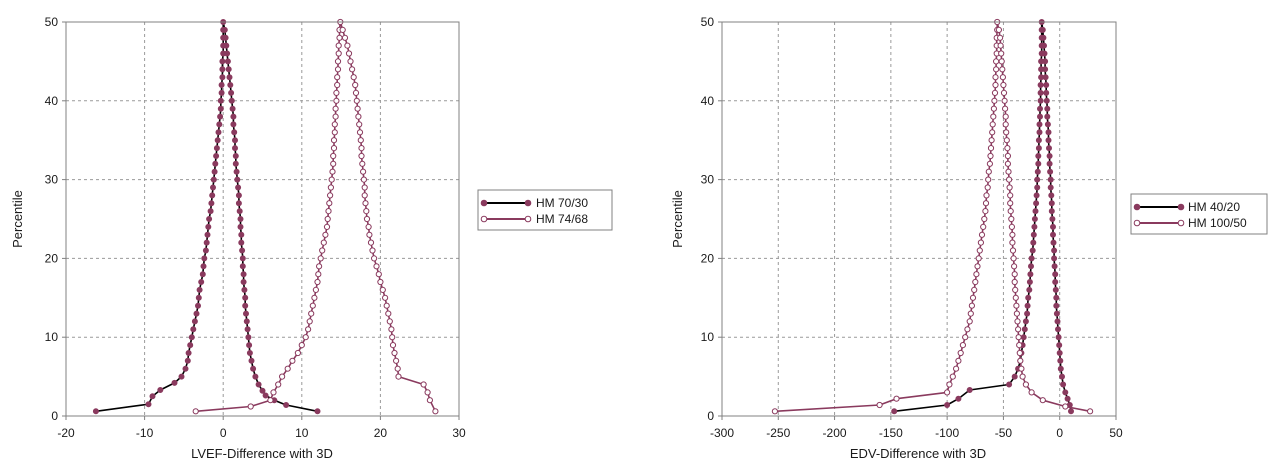 This screenshot has width=1269, height=464. Describe the element at coordinates (562, 203) in the screenshot. I see `legend-label-0: HM 70/30` at that location.